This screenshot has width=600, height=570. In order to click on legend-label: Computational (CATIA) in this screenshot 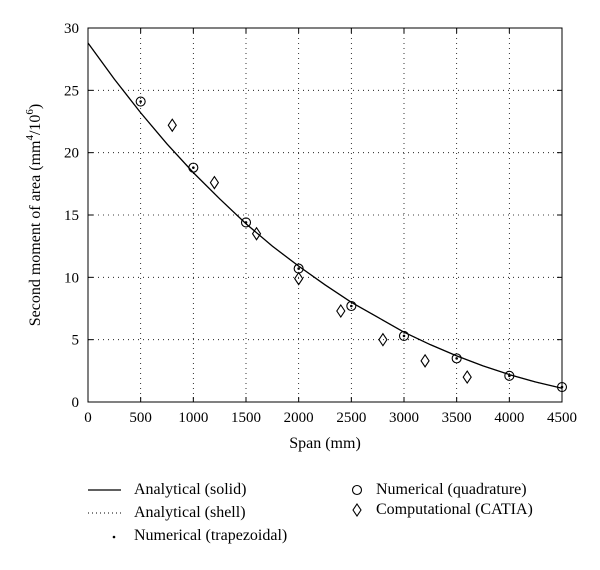, I will do `click(454, 510)`.